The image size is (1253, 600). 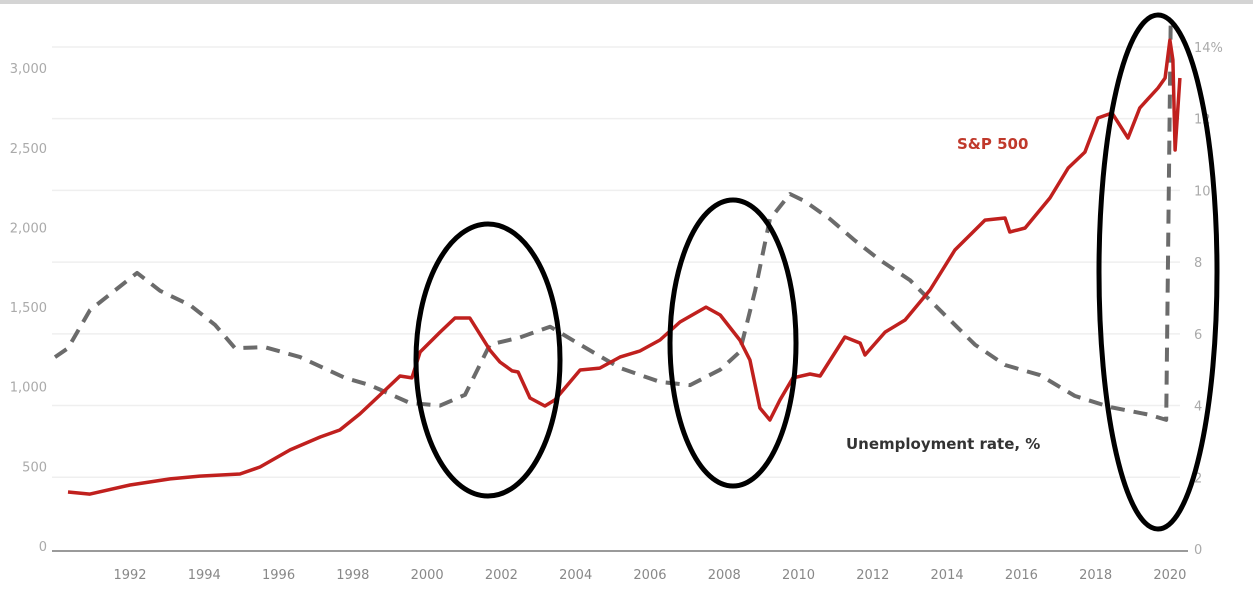 What do you see at coordinates (1198, 407) in the screenshot?
I see `right-y-tick-label: 4` at bounding box center [1198, 407].